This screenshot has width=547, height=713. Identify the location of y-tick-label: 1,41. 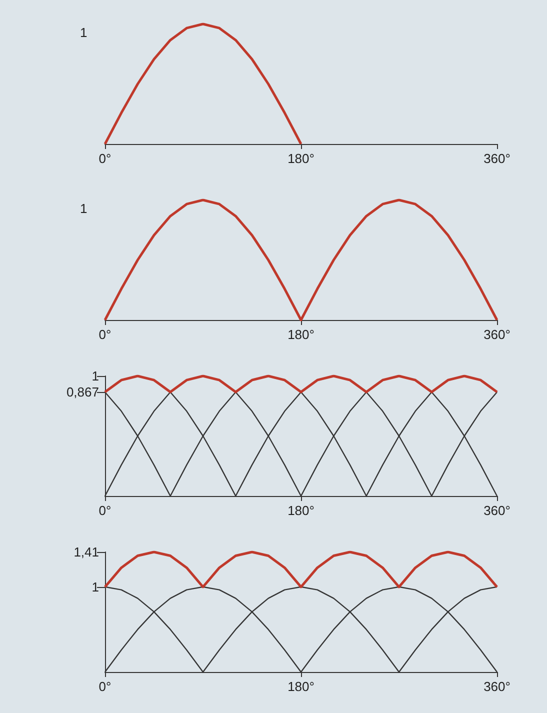
(86, 552).